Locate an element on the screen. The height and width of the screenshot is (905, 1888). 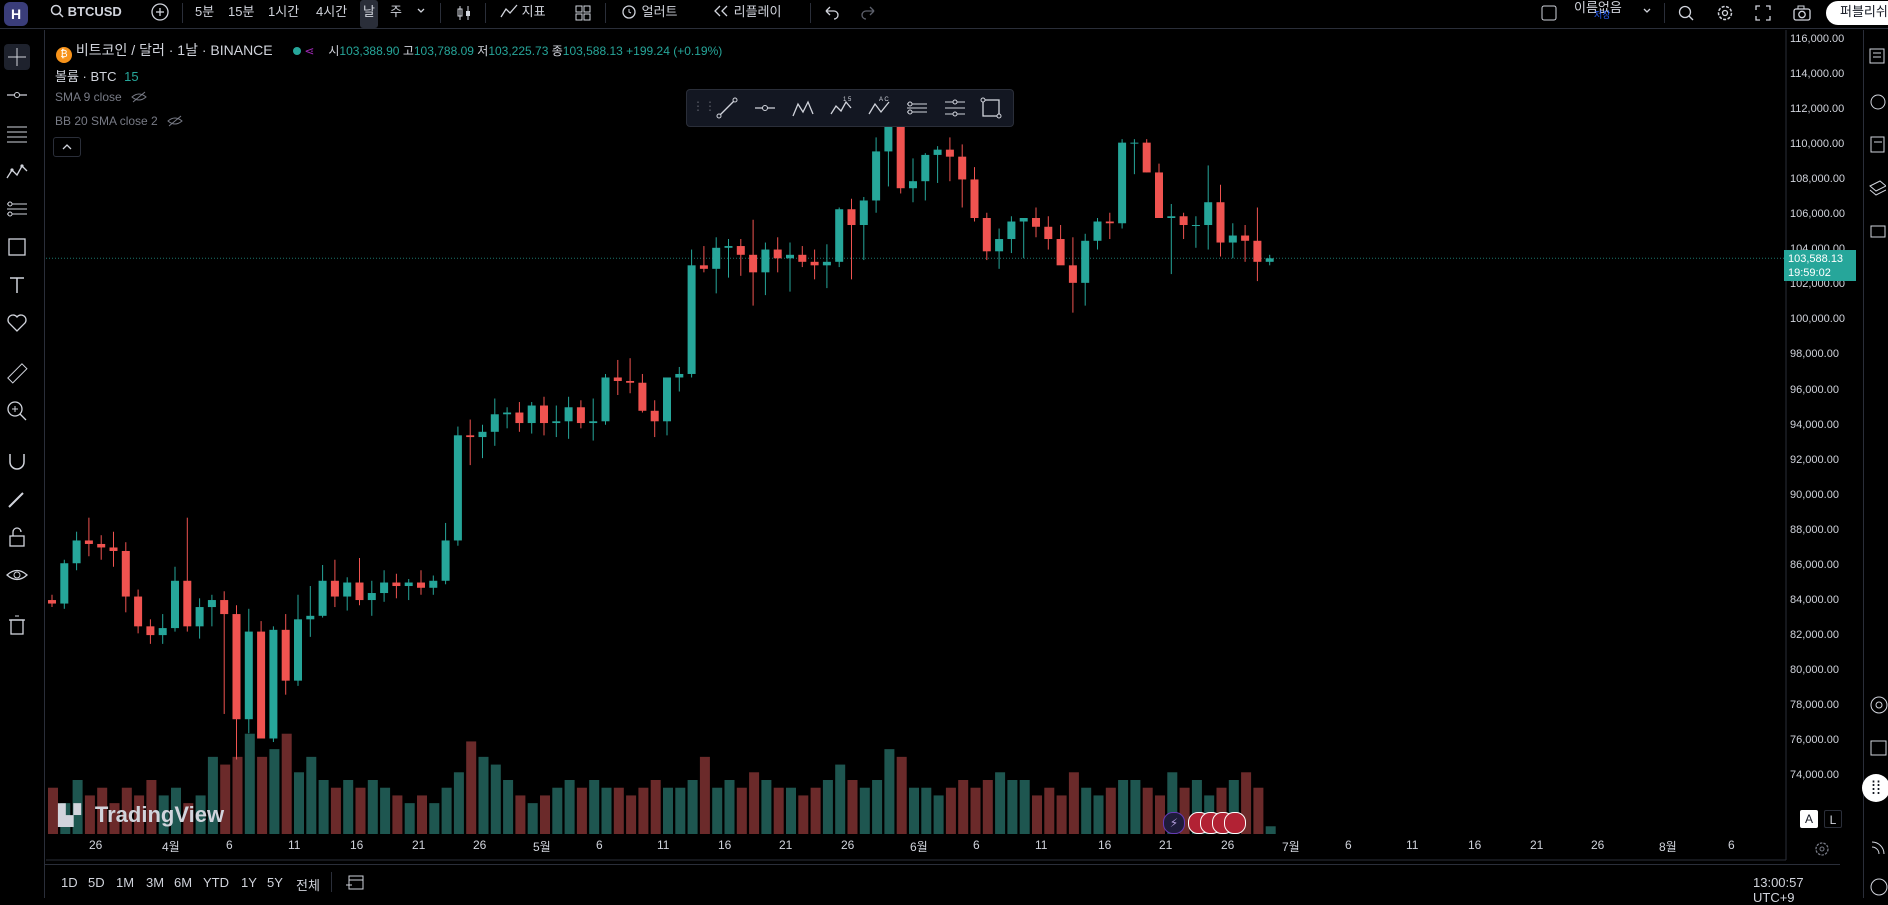
range-3m: 3M is located at coordinates (155, 882).